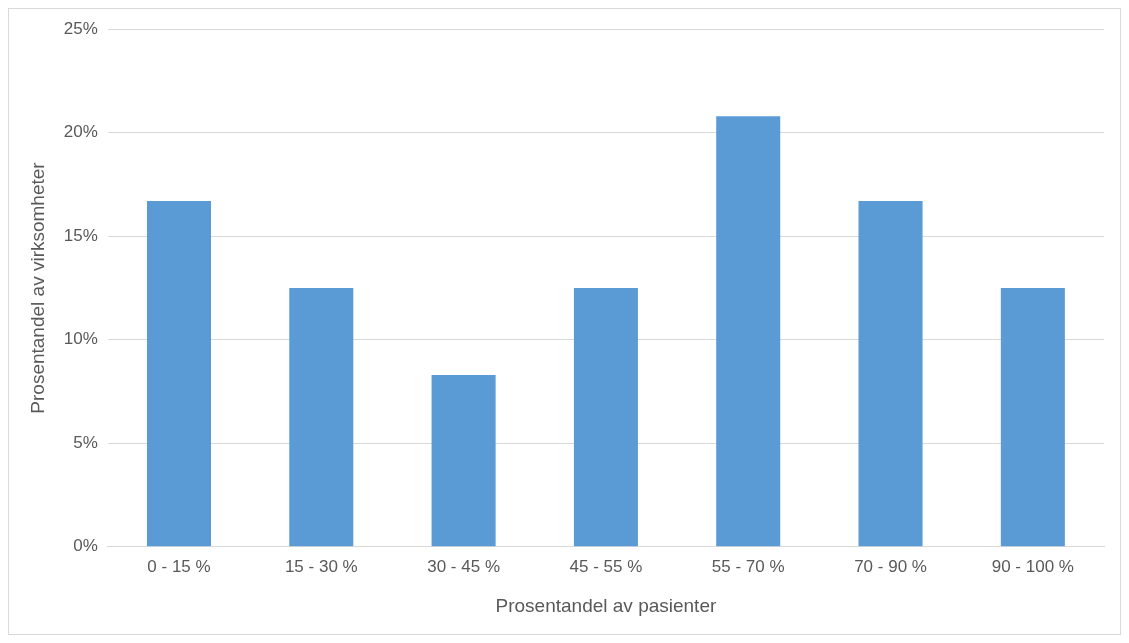  Describe the element at coordinates (80, 132) in the screenshot. I see `y-tick-label: 20%` at that location.